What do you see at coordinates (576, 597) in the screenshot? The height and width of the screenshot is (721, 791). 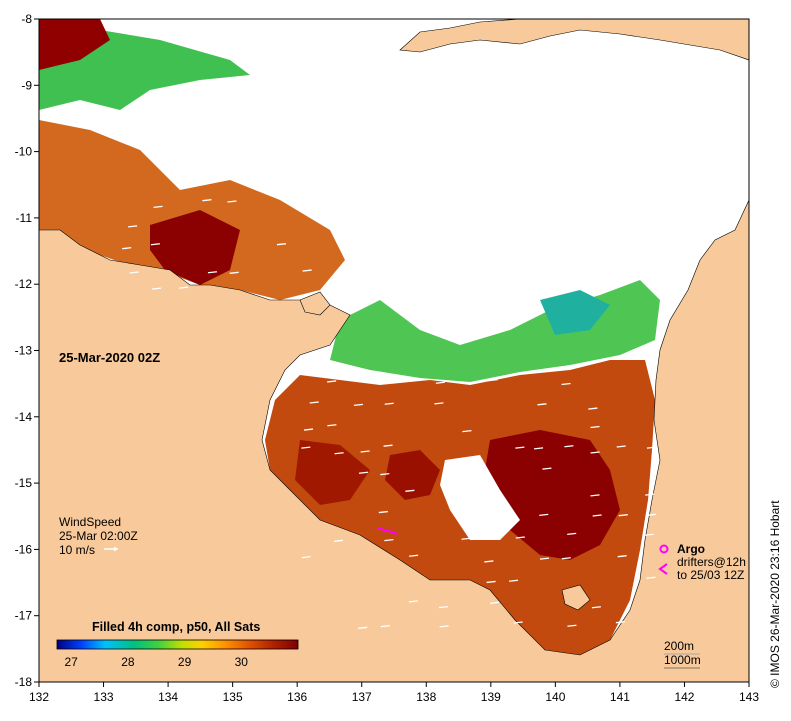 I see `wellesley-island` at bounding box center [576, 597].